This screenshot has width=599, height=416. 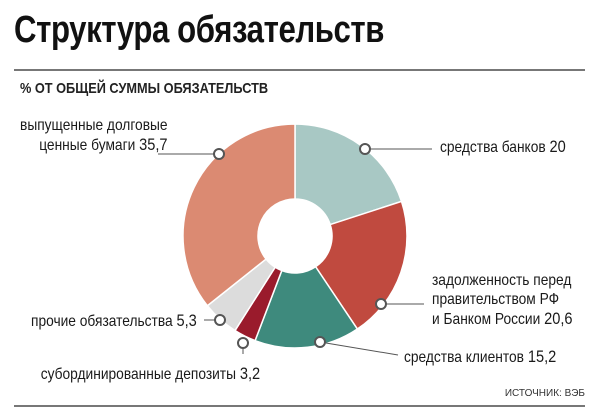 What do you see at coordinates (199, 30) in the screenshot?
I see `page-title: Структура обязательств` at bounding box center [199, 30].